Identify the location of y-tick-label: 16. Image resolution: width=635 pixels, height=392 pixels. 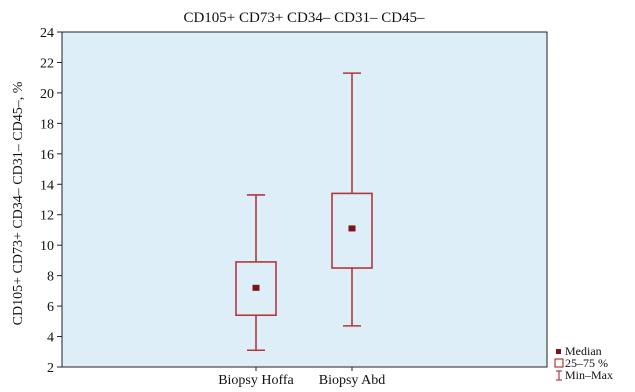
(47, 155).